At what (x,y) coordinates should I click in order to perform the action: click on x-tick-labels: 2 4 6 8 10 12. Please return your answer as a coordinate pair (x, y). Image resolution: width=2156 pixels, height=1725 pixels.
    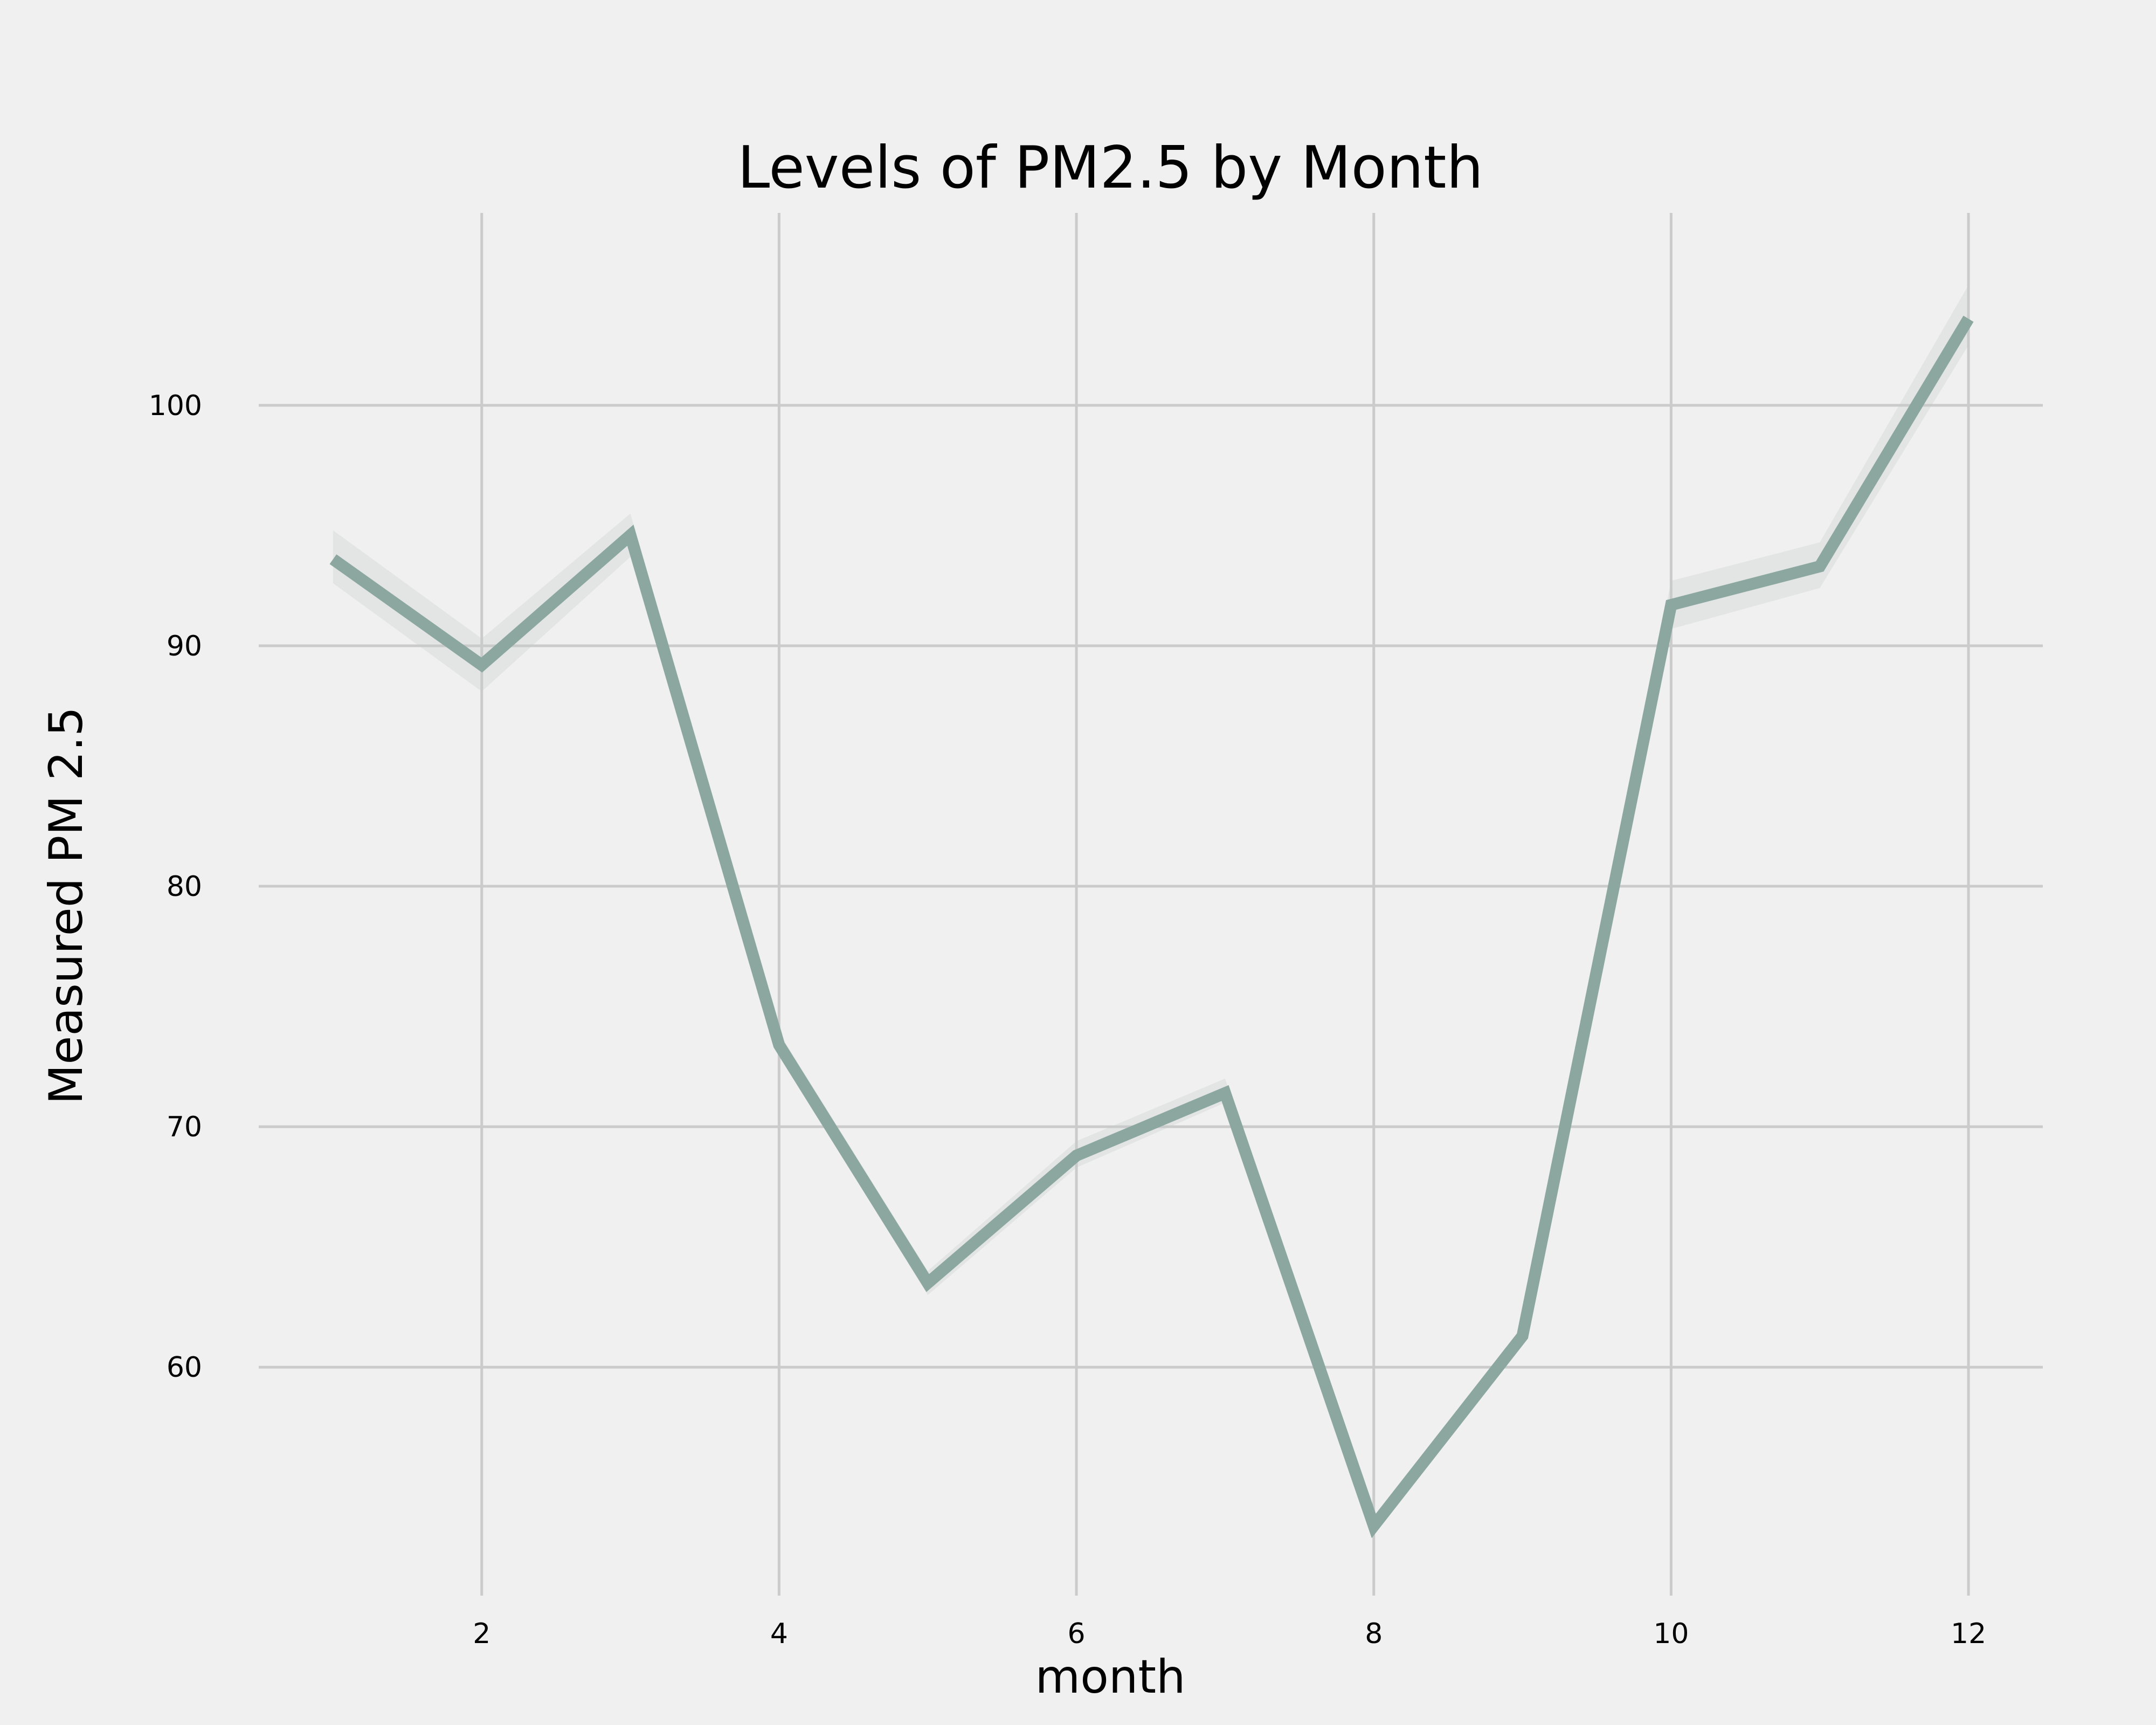
    Looking at the image, I should click on (1229, 1634).